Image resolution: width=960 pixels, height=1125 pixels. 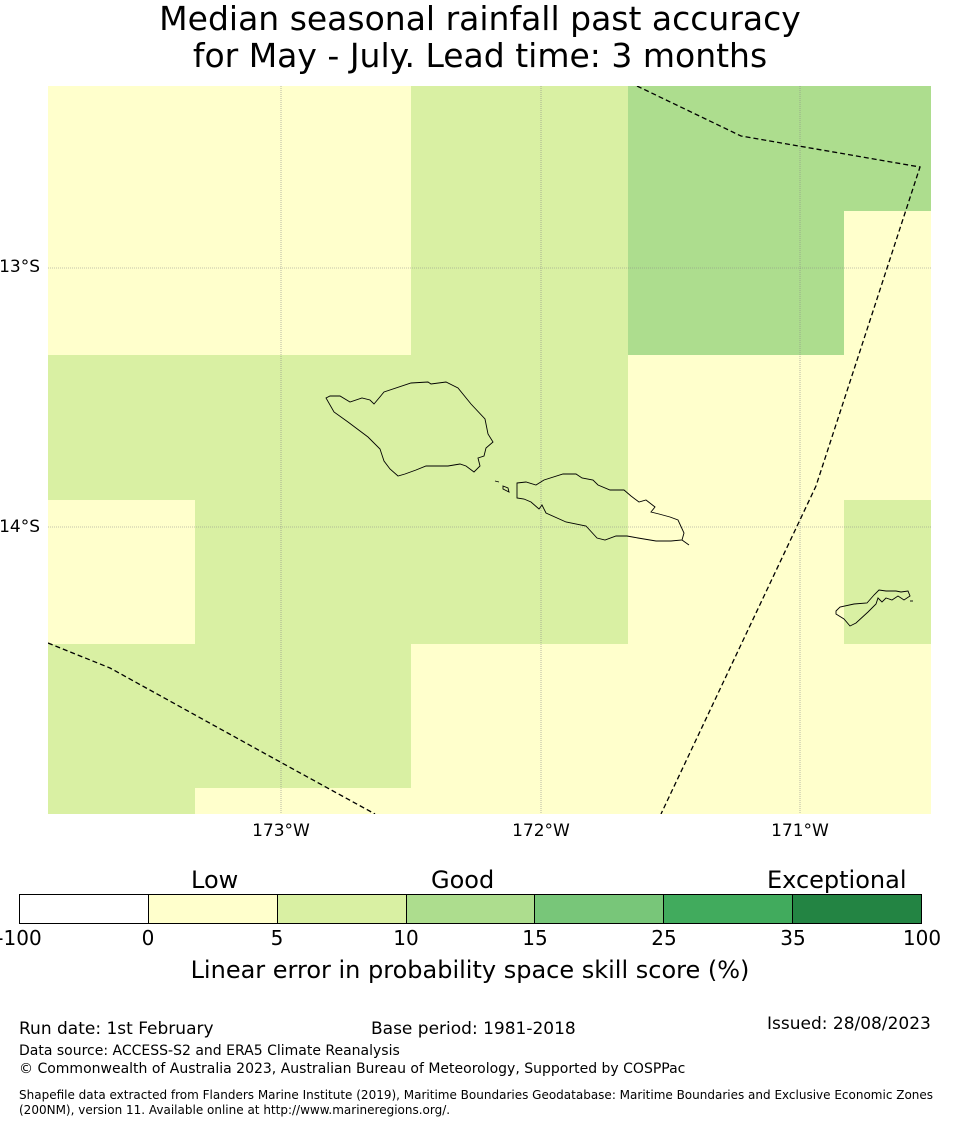 I want to click on colorbar, so click(x=470, y=909).